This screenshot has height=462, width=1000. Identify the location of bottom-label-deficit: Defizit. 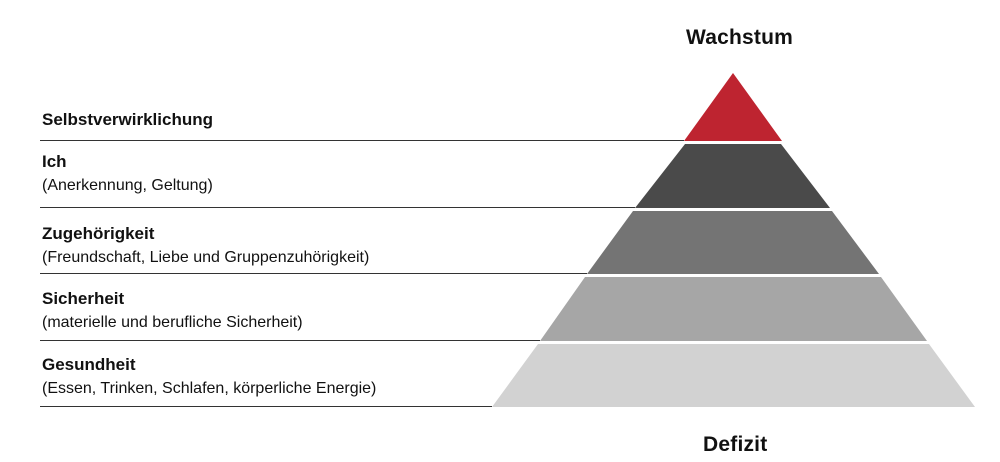
(735, 444).